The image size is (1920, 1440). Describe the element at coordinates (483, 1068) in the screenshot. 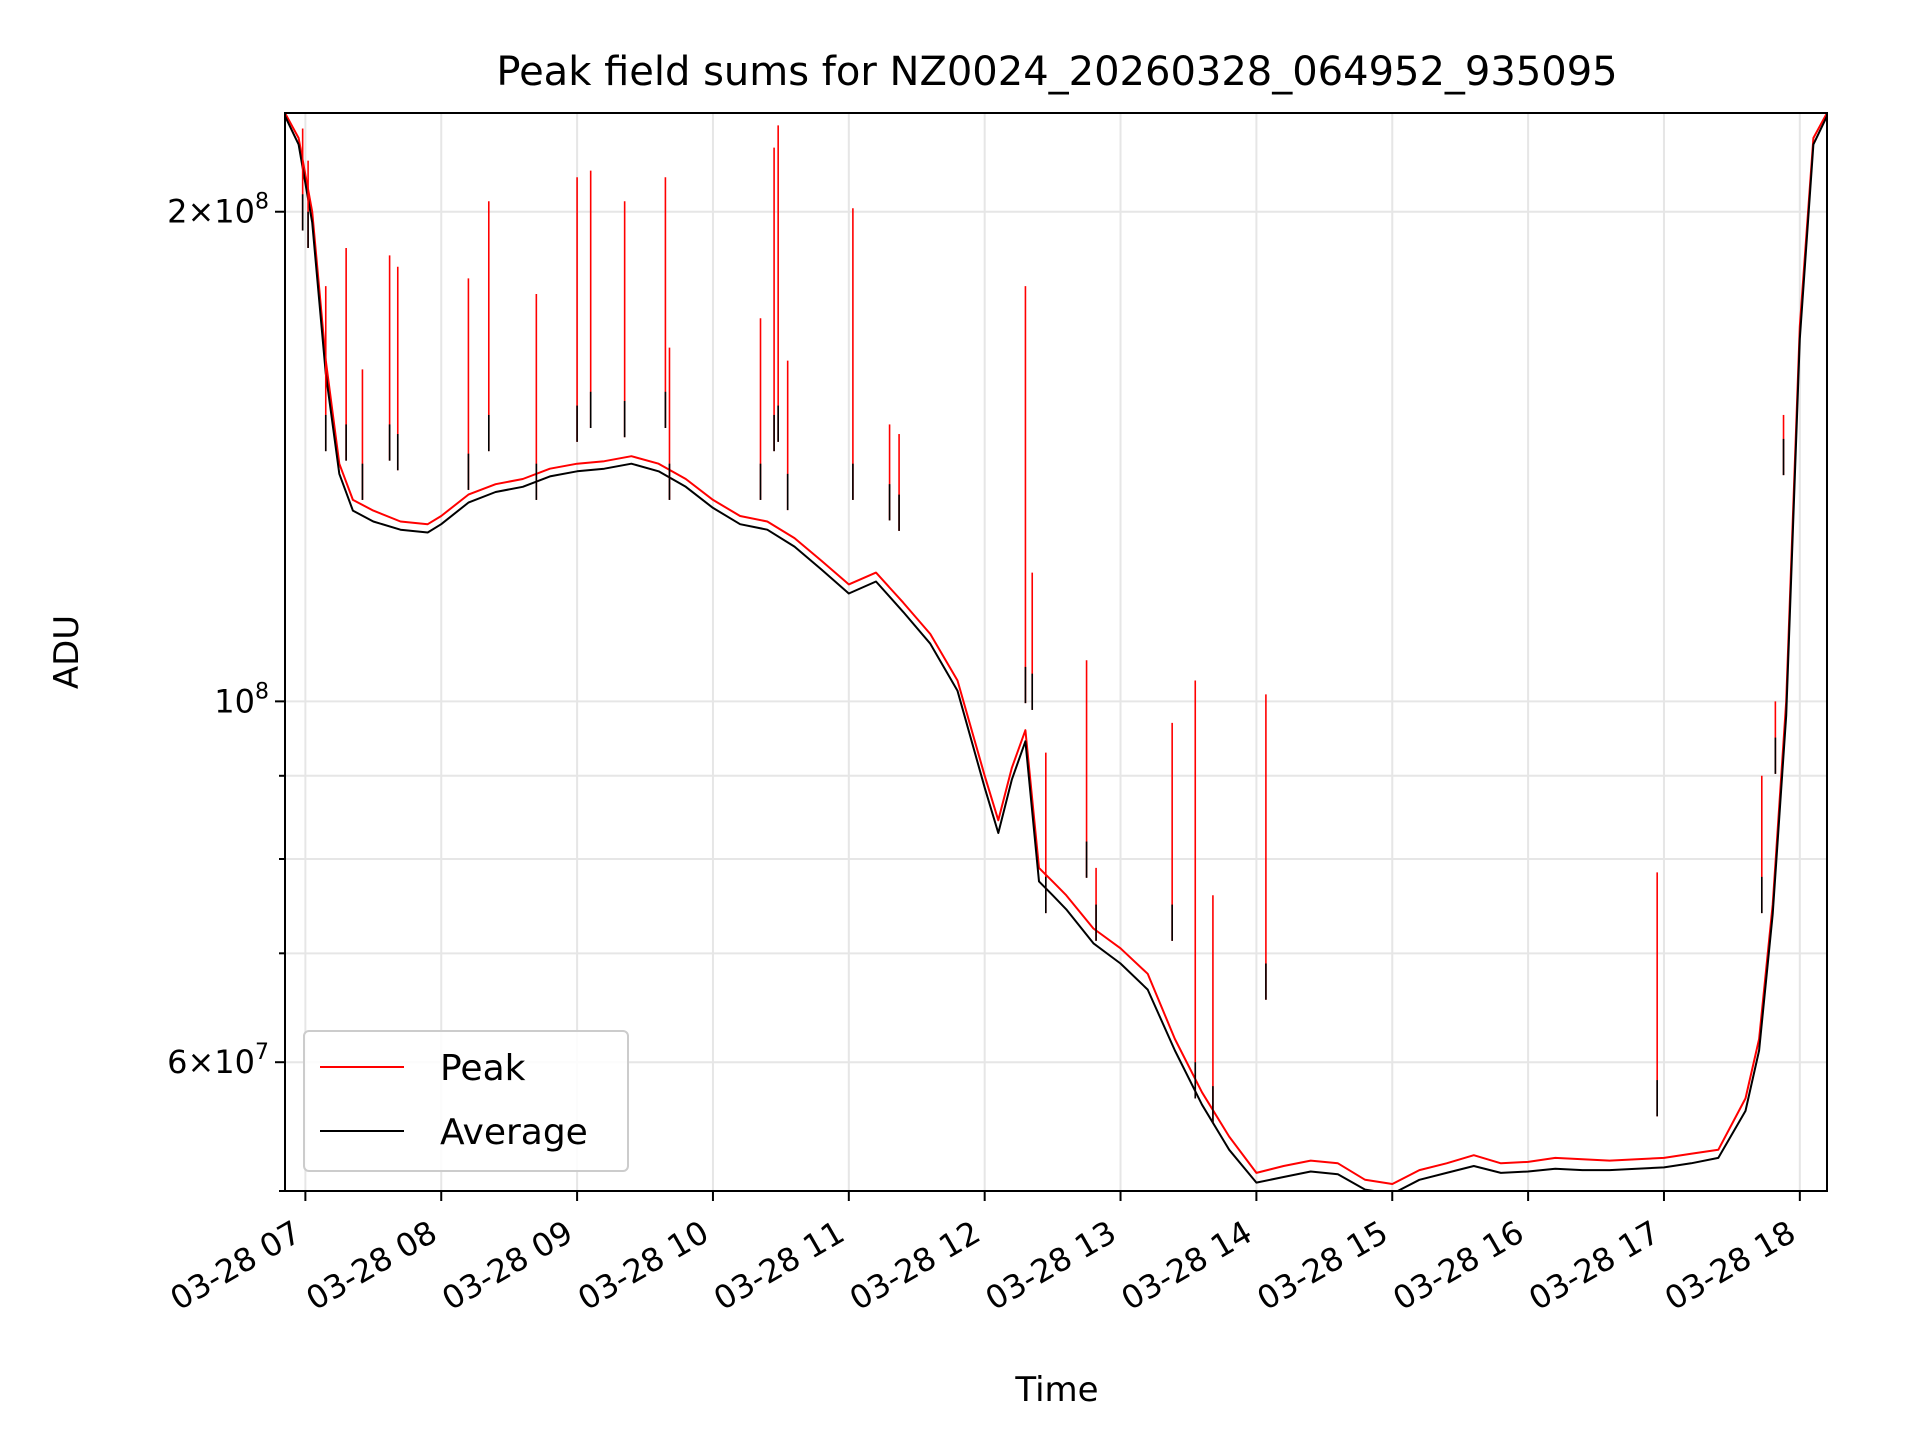

I see `legend-label-peak: Peak` at that location.